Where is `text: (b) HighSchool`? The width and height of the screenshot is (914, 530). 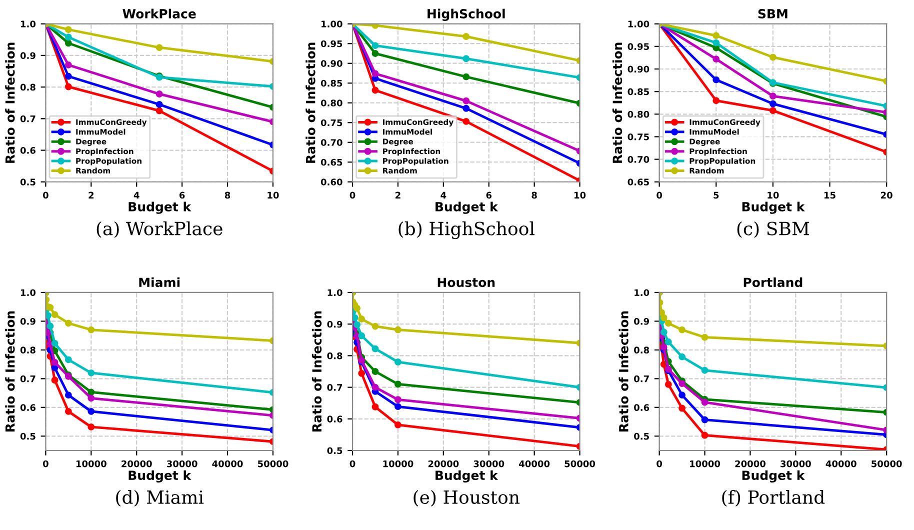 text: (b) HighSchool is located at coordinates (466, 230).